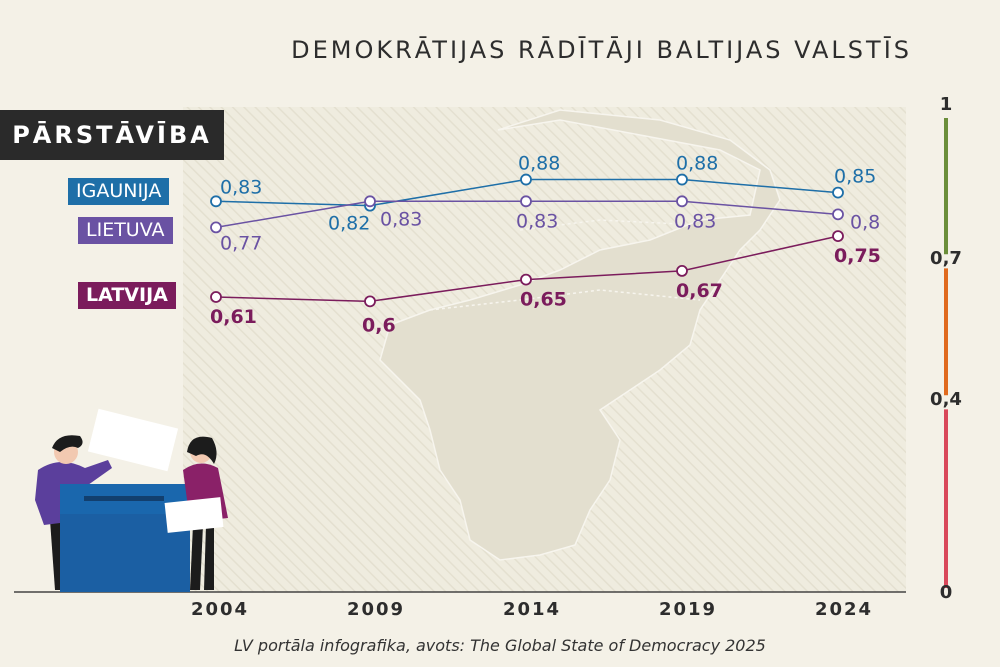  Describe the element at coordinates (946, 592) in the screenshot. I see `scale-tick-0: 0` at that location.